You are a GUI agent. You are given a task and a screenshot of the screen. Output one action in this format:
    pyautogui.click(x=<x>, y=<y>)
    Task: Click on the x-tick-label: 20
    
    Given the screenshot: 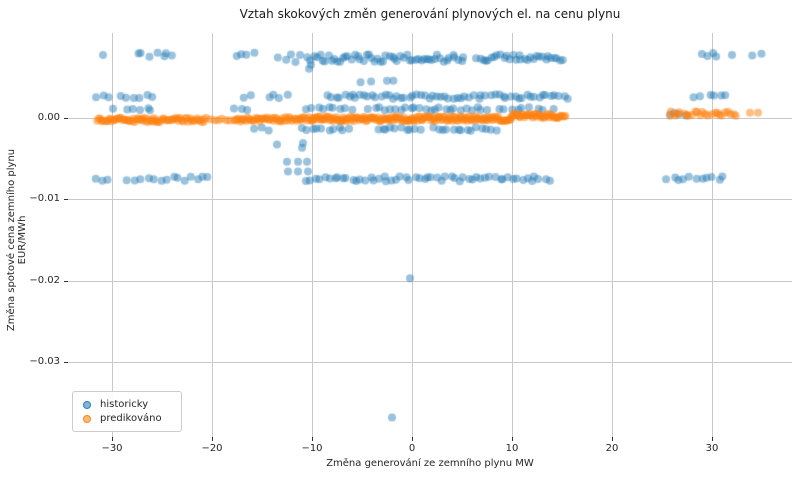 What is the action you would take?
    pyautogui.click(x=612, y=448)
    